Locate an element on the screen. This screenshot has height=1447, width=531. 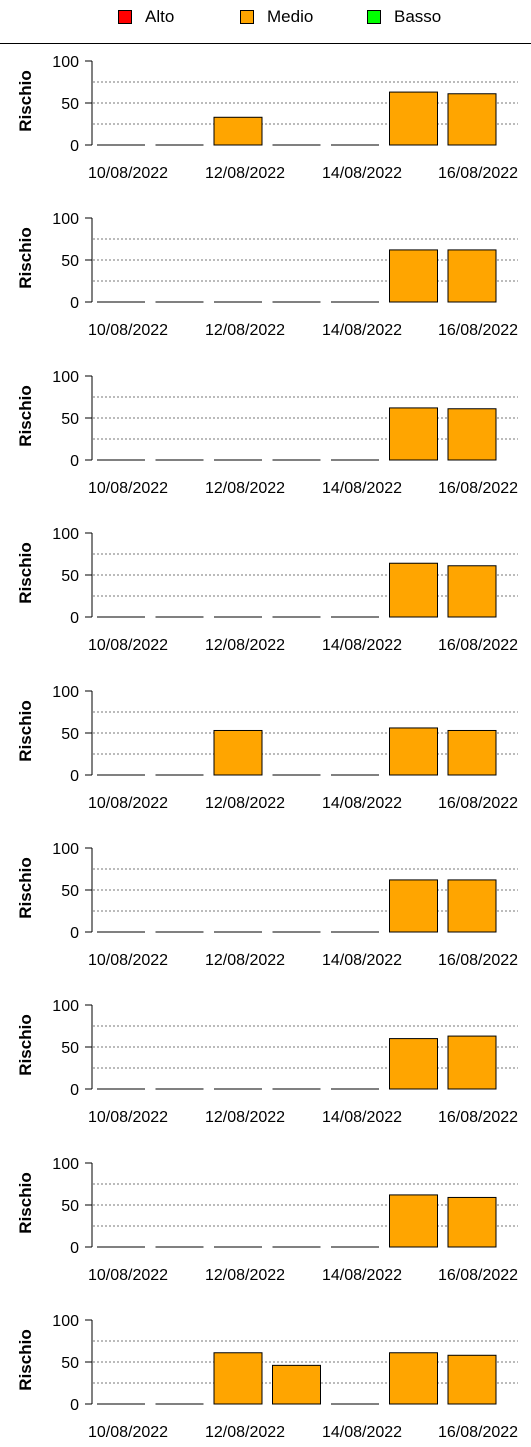
legend-item-alto: Alto is located at coordinates (146, 16).